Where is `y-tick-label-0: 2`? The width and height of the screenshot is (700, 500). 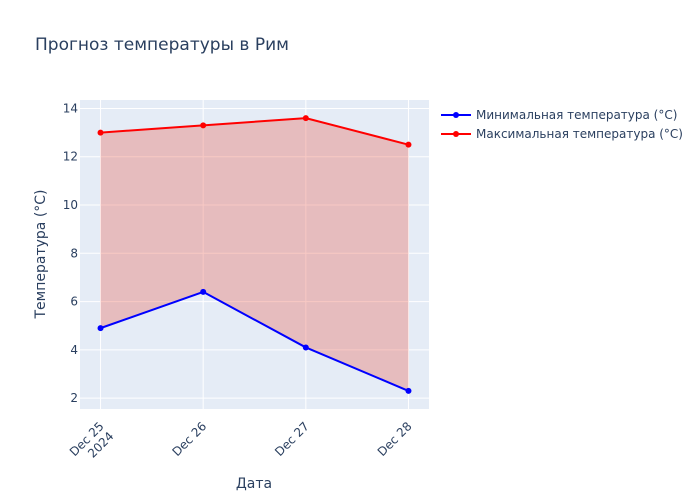
y-tick-label-0: 2 is located at coordinates (74, 398).